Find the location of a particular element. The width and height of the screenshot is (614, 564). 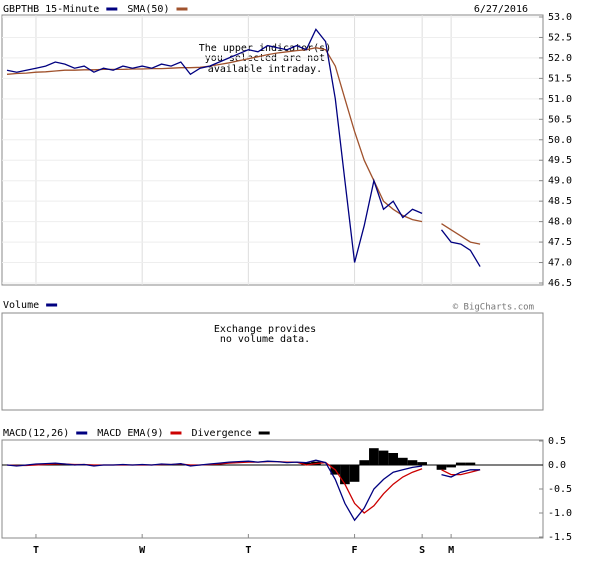

legend-label: SMA(50) is located at coordinates (148, 9).